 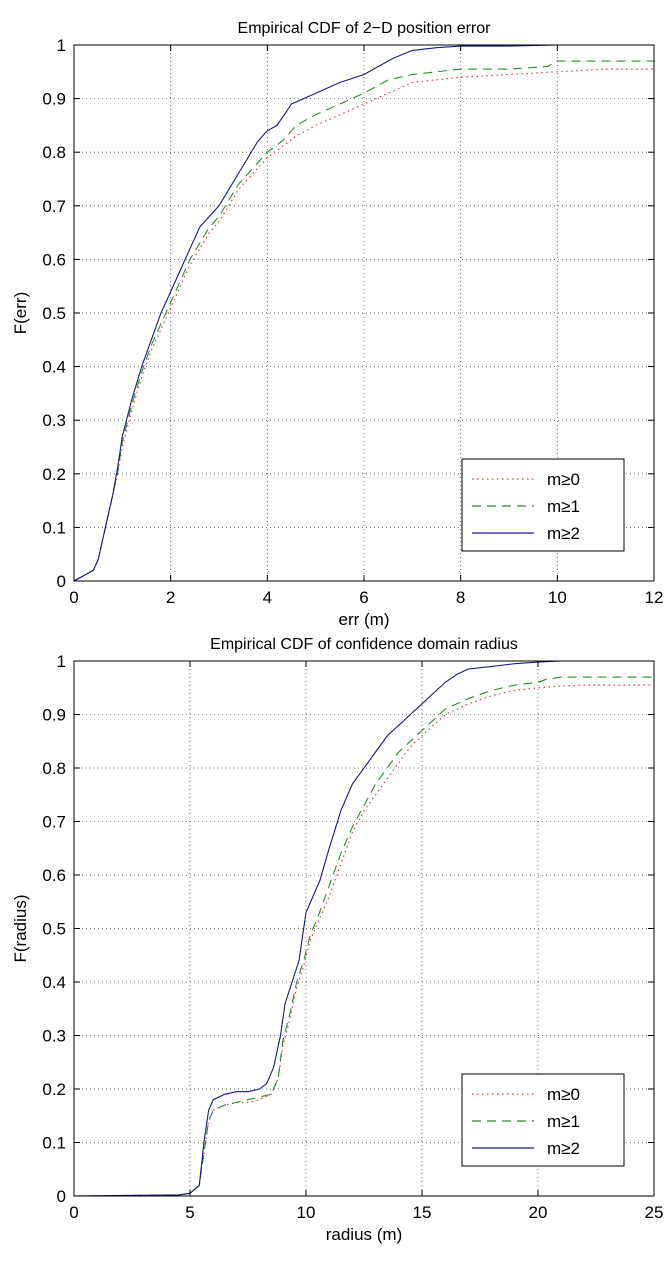 What do you see at coordinates (364, 1234) in the screenshot?
I see `x-axis-label: radius (m)` at bounding box center [364, 1234].